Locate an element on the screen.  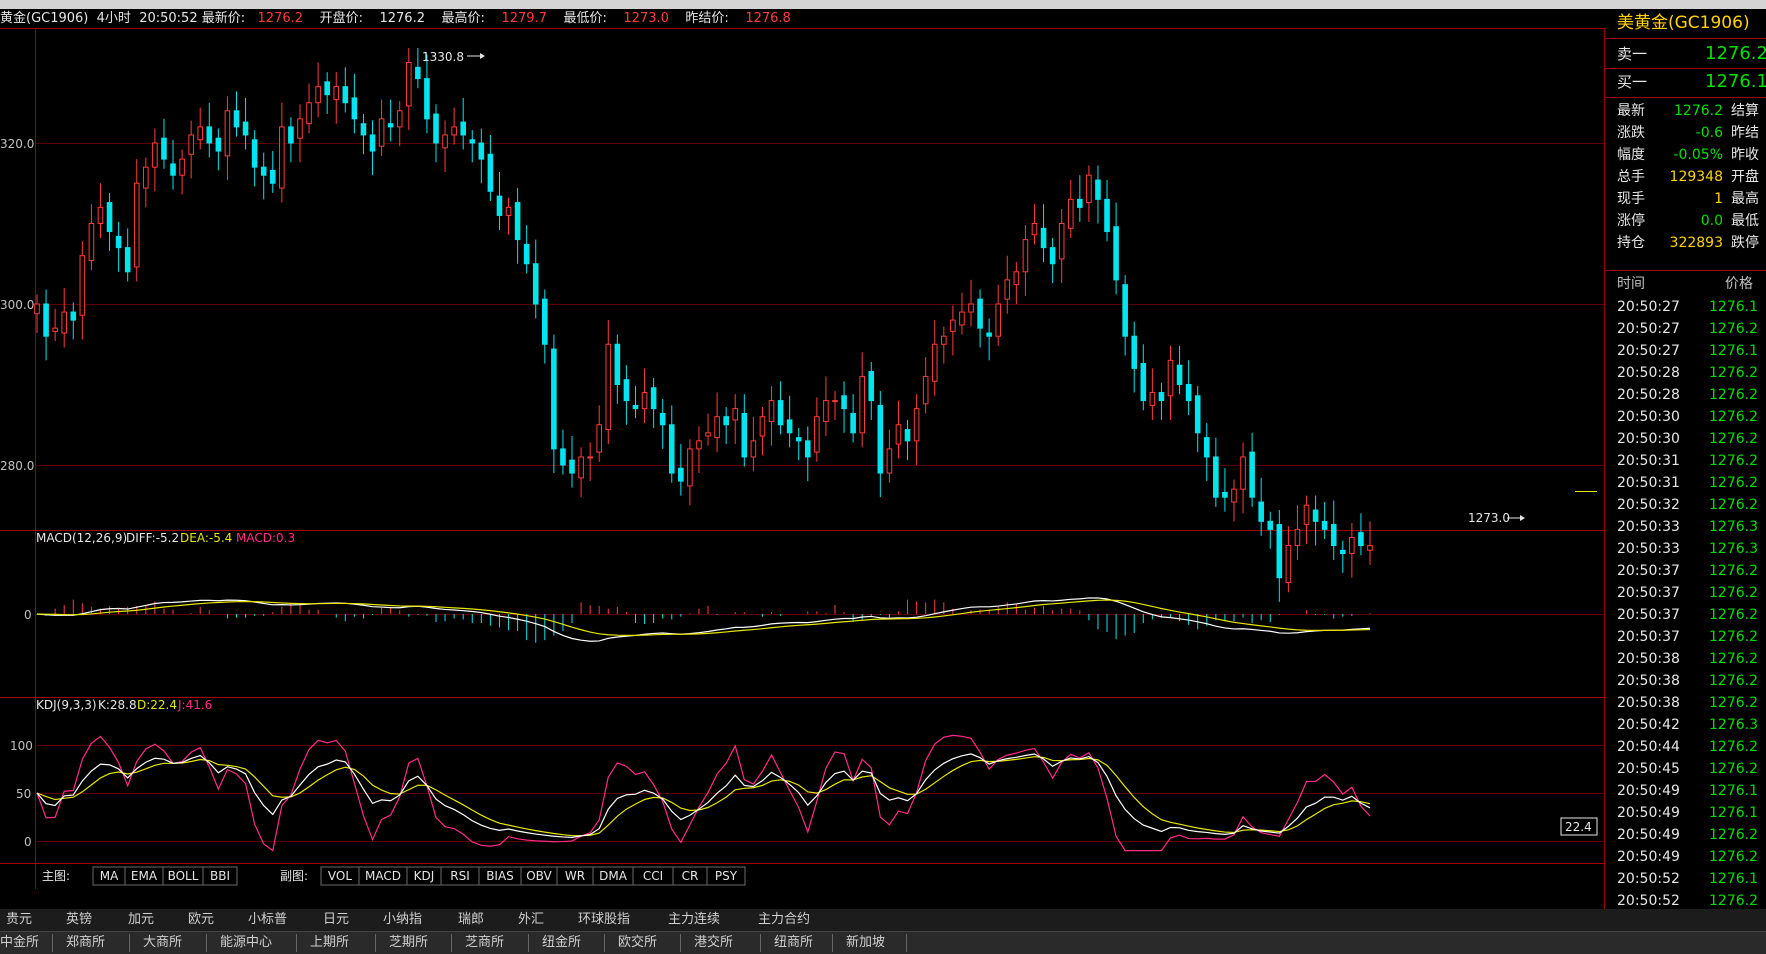
sub-indicator-tab-macd: MACD is located at coordinates (383, 876).